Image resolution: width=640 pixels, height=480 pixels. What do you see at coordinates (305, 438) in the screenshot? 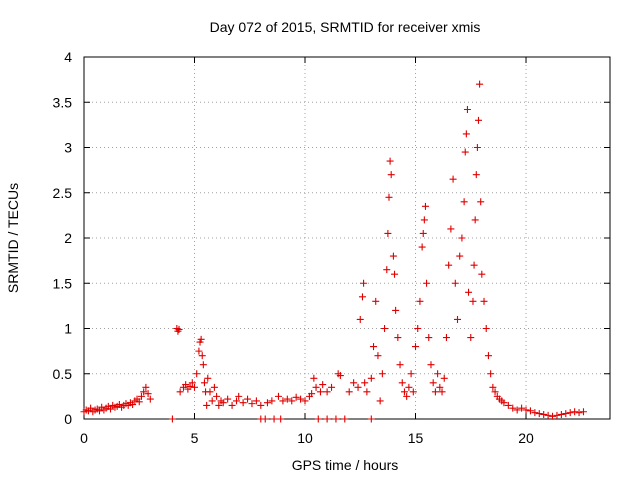
I see `x-tick-label: 10` at bounding box center [305, 438].